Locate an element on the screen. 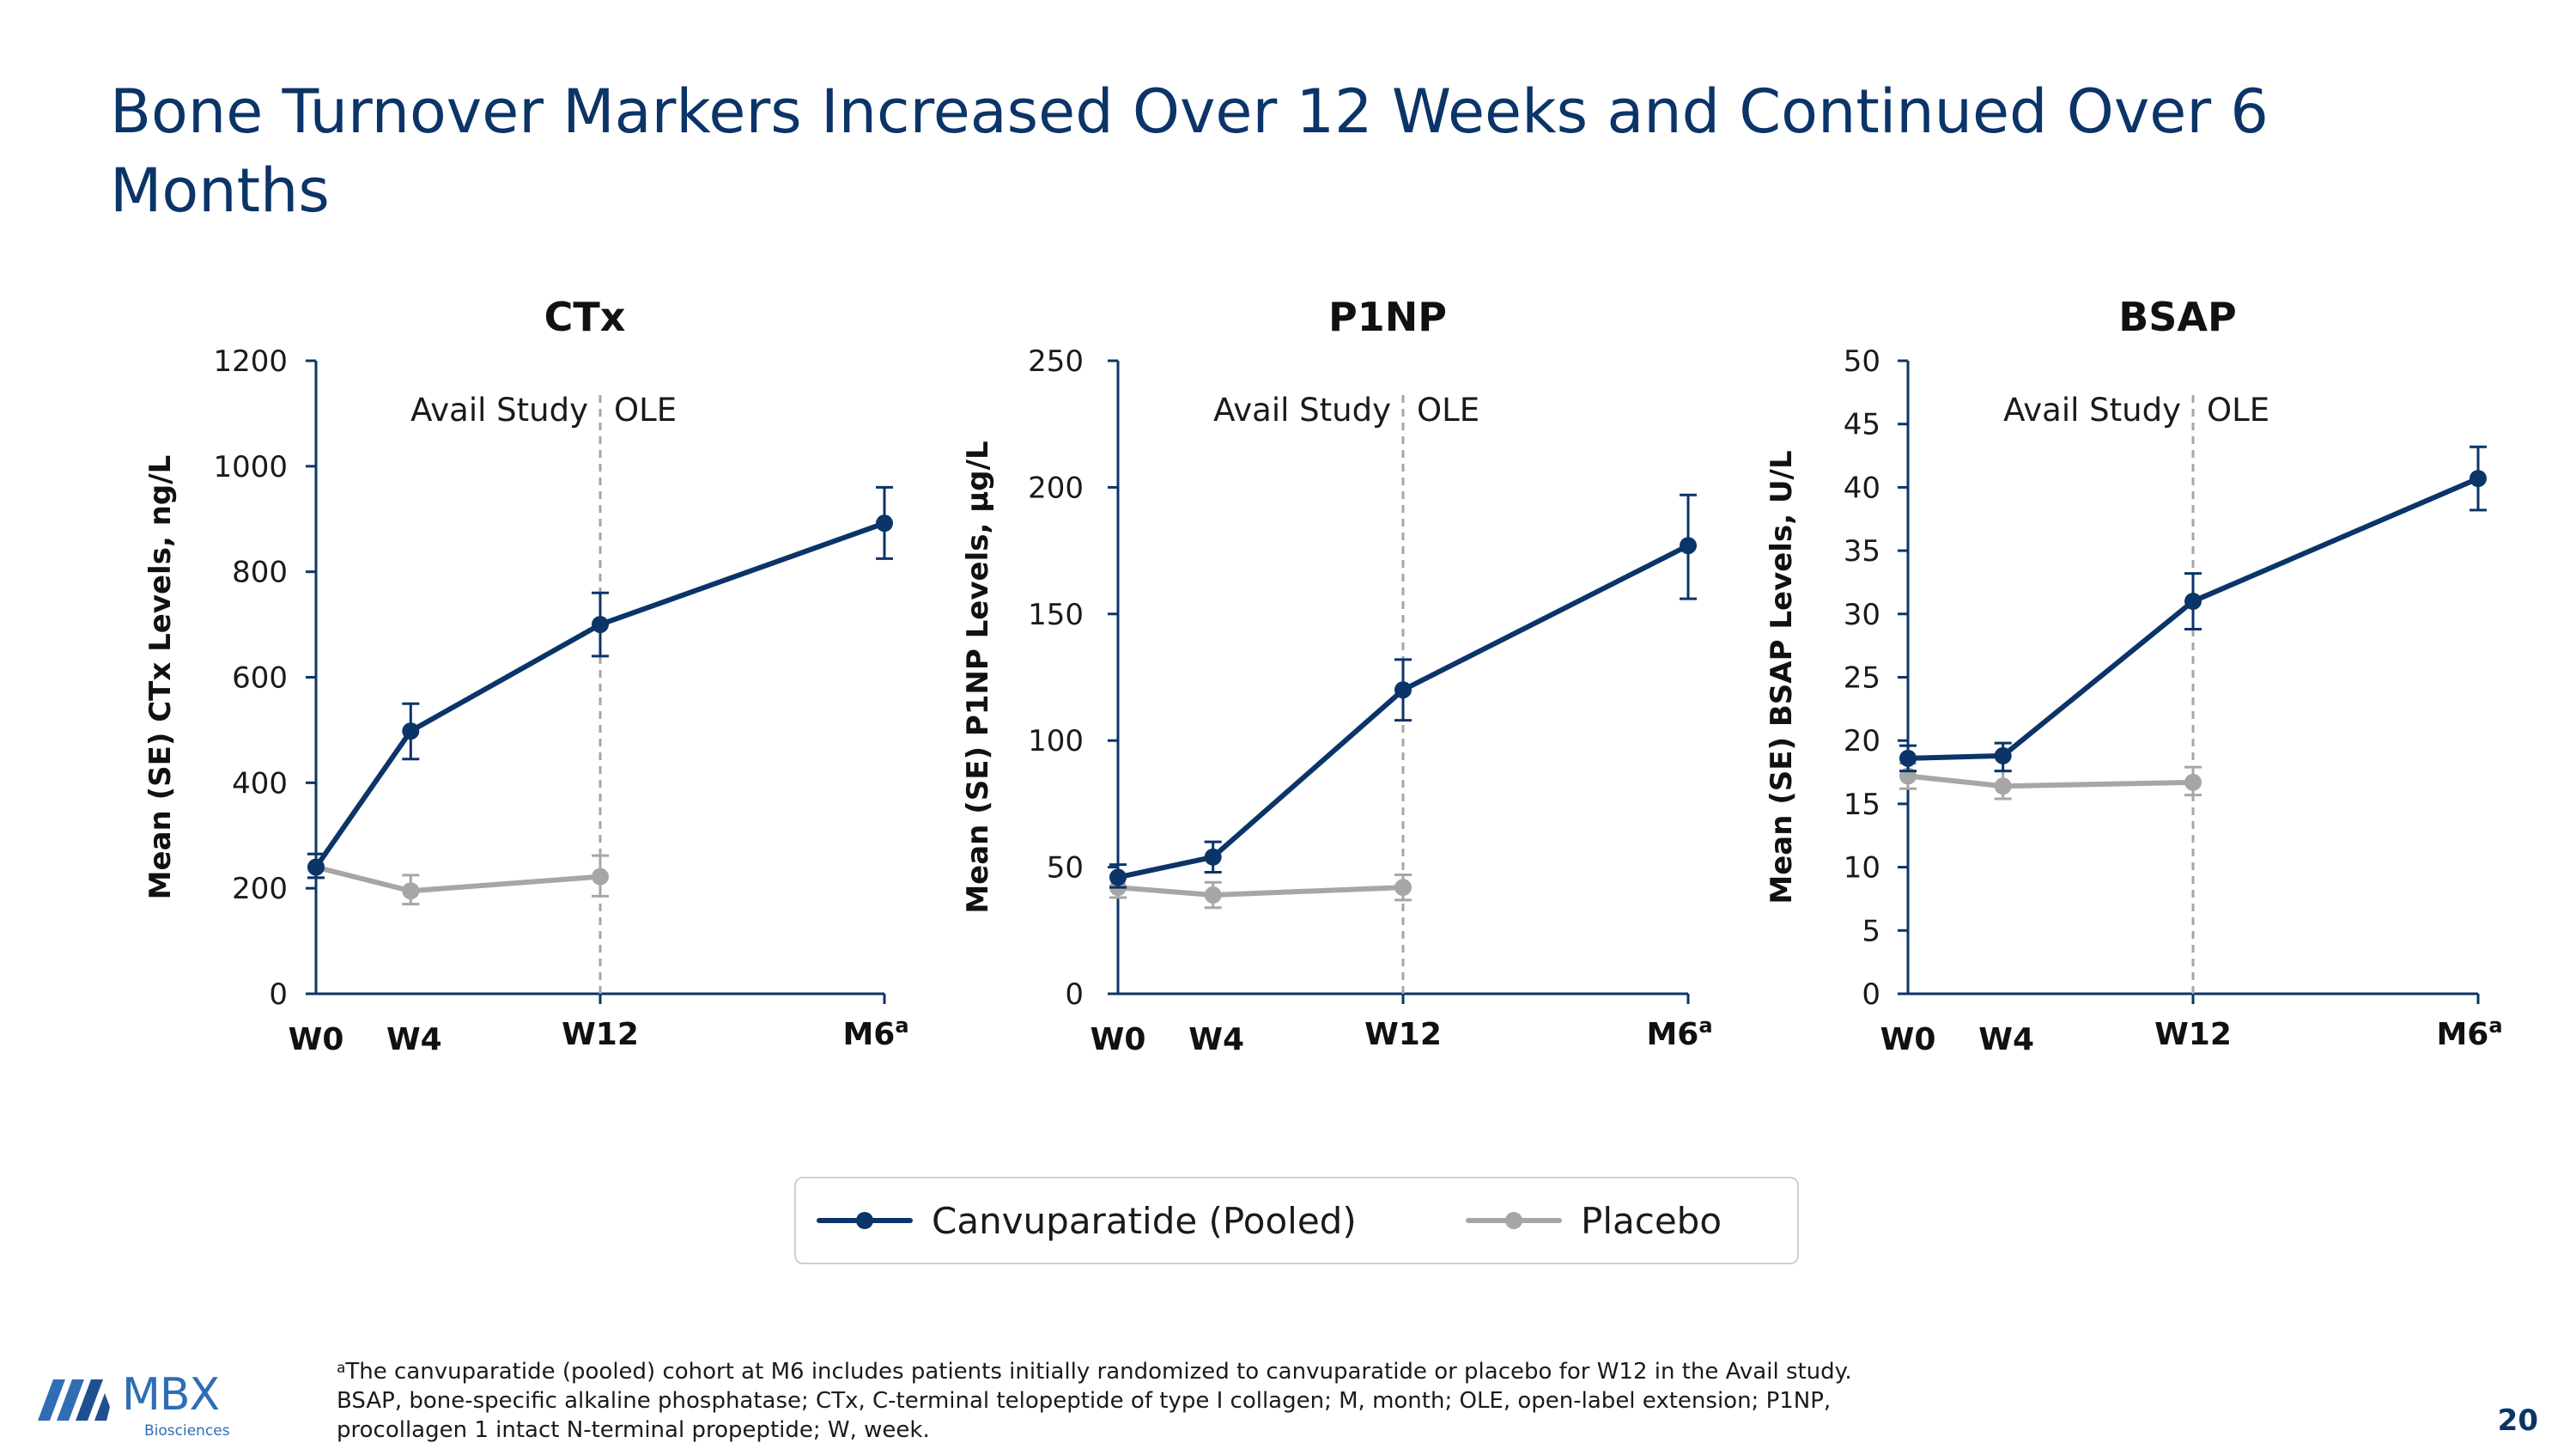 This screenshot has width=2576, height=1449. bsap-y-tick-label: 5 is located at coordinates (1871, 931).